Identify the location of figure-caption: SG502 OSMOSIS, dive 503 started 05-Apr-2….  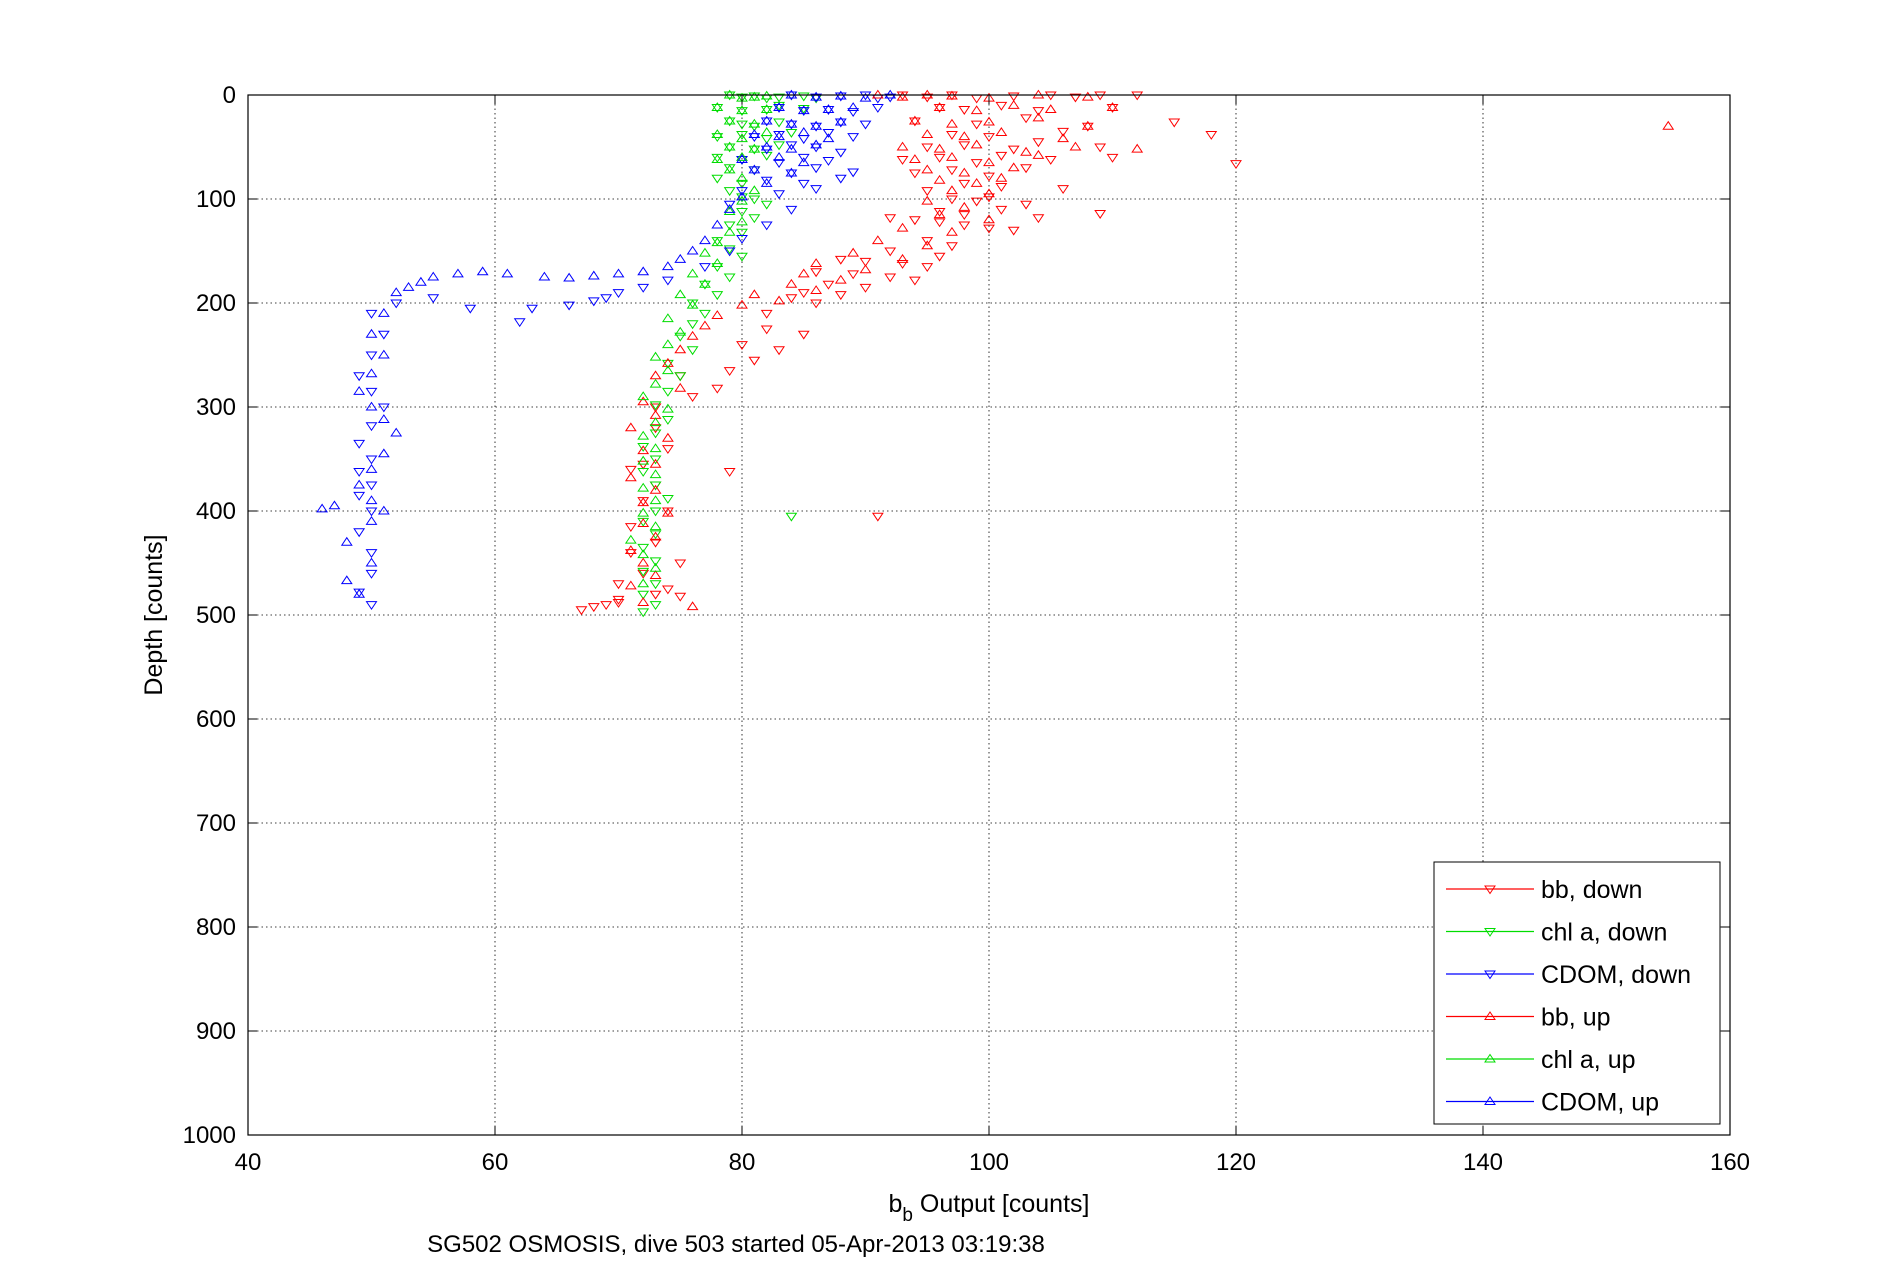
(736, 1244).